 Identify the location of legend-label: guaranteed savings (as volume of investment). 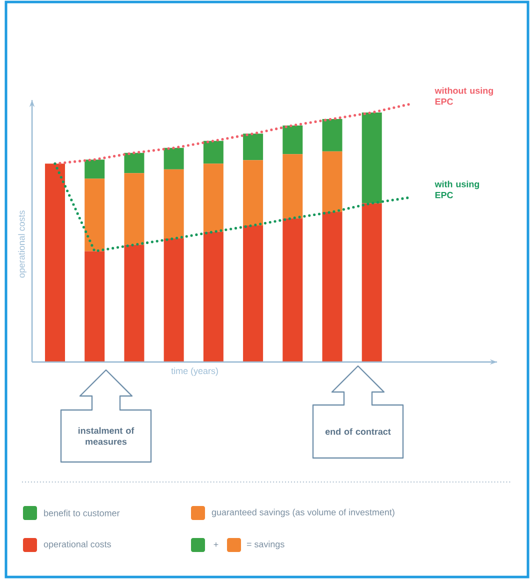
(303, 513).